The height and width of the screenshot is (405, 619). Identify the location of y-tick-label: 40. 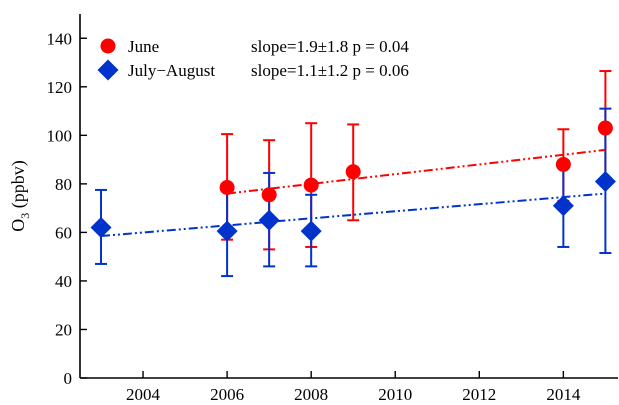
(63, 281).